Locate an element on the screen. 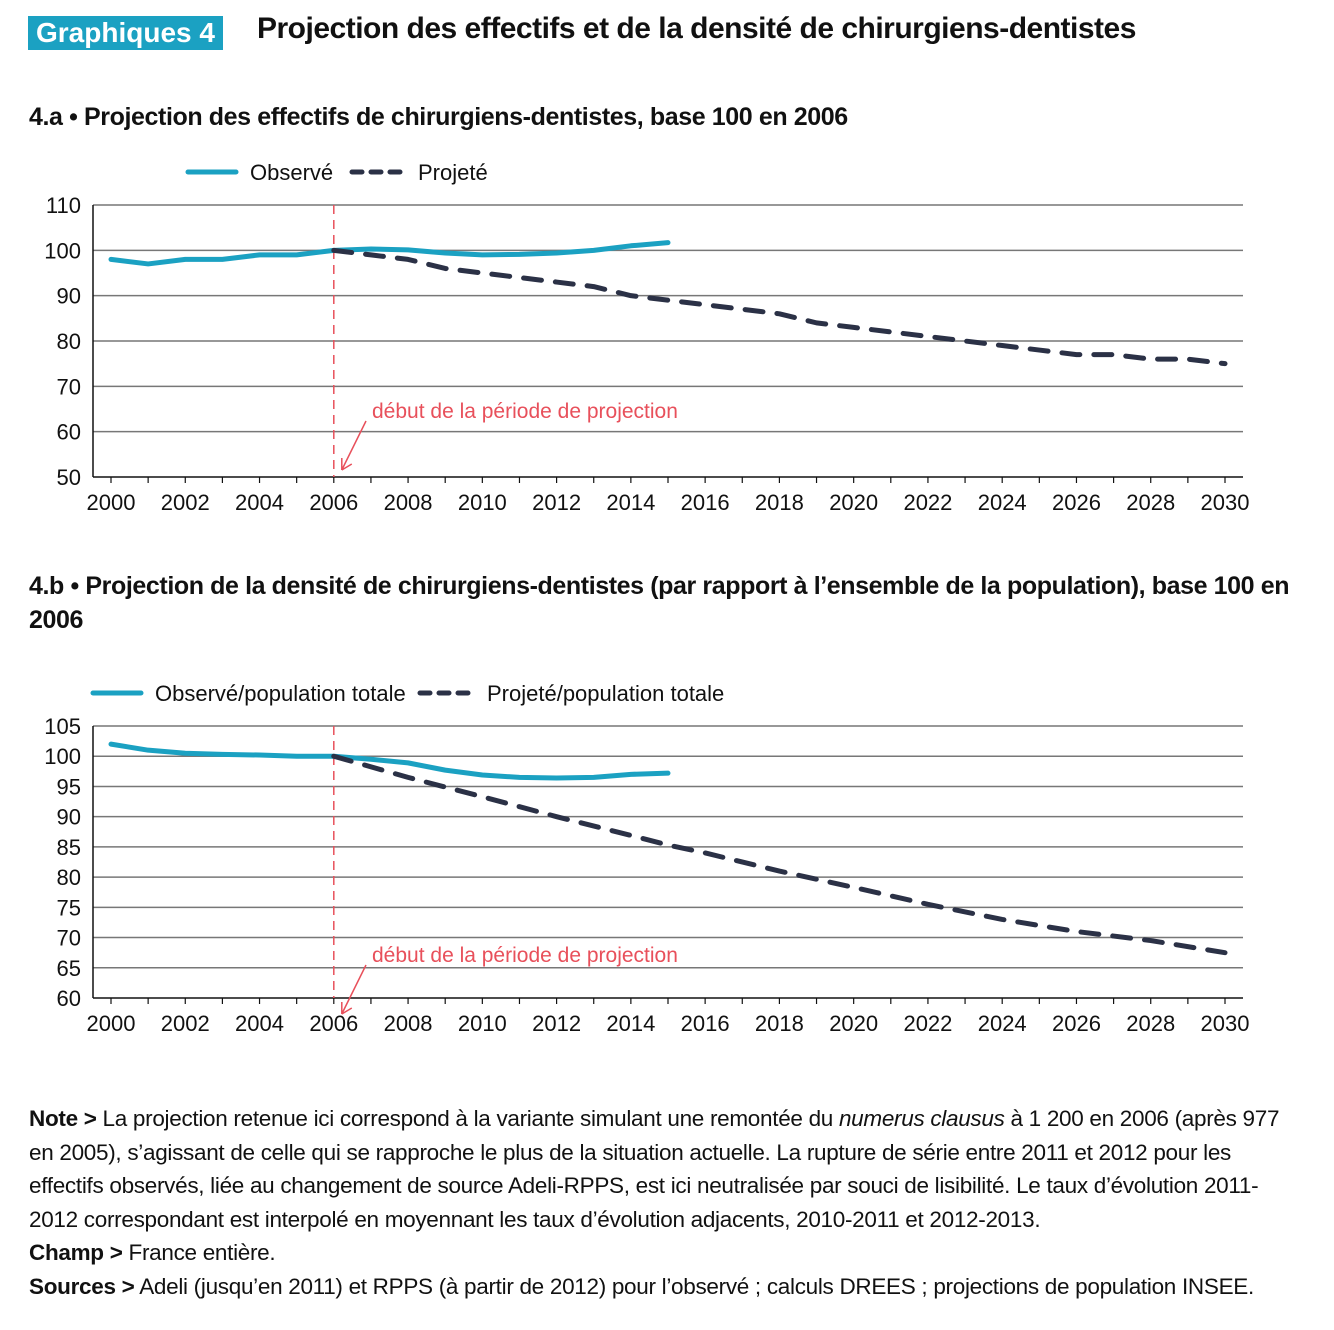 This screenshot has height=1330, width=1334. chart-b-annotation-arrow-icon is located at coordinates (354, 989).